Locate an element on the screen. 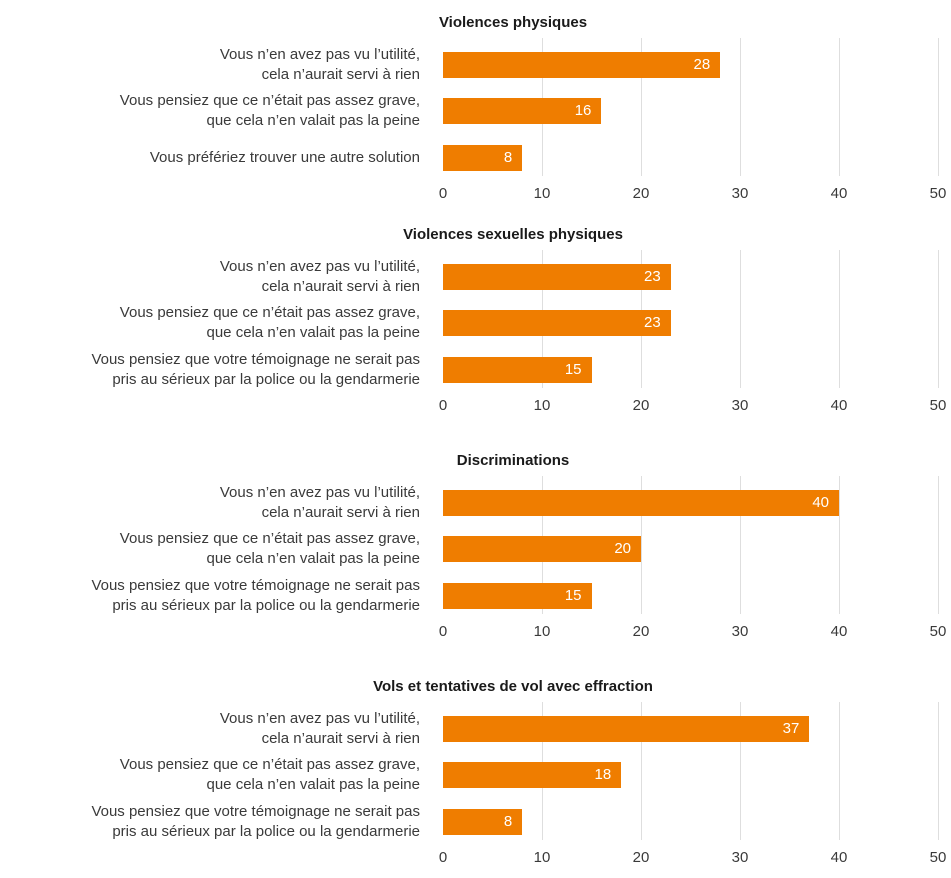 This screenshot has width=951, height=878. bar-value-label: 20 is located at coordinates (622, 548).